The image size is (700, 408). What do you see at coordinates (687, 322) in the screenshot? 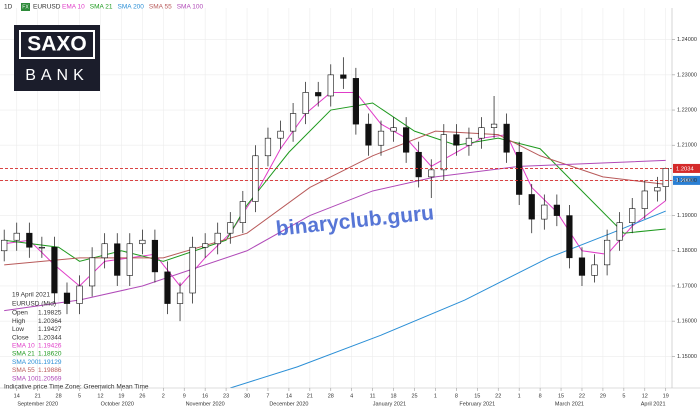
I see `y-tick-label: 1.16000` at bounding box center [687, 322].